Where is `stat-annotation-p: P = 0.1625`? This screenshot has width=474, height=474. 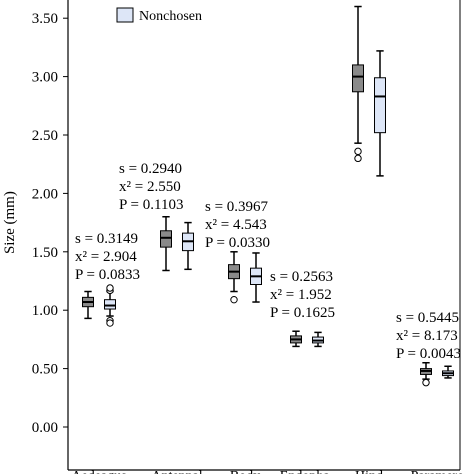 stat-annotation-p: P = 0.1625 is located at coordinates (302, 313).